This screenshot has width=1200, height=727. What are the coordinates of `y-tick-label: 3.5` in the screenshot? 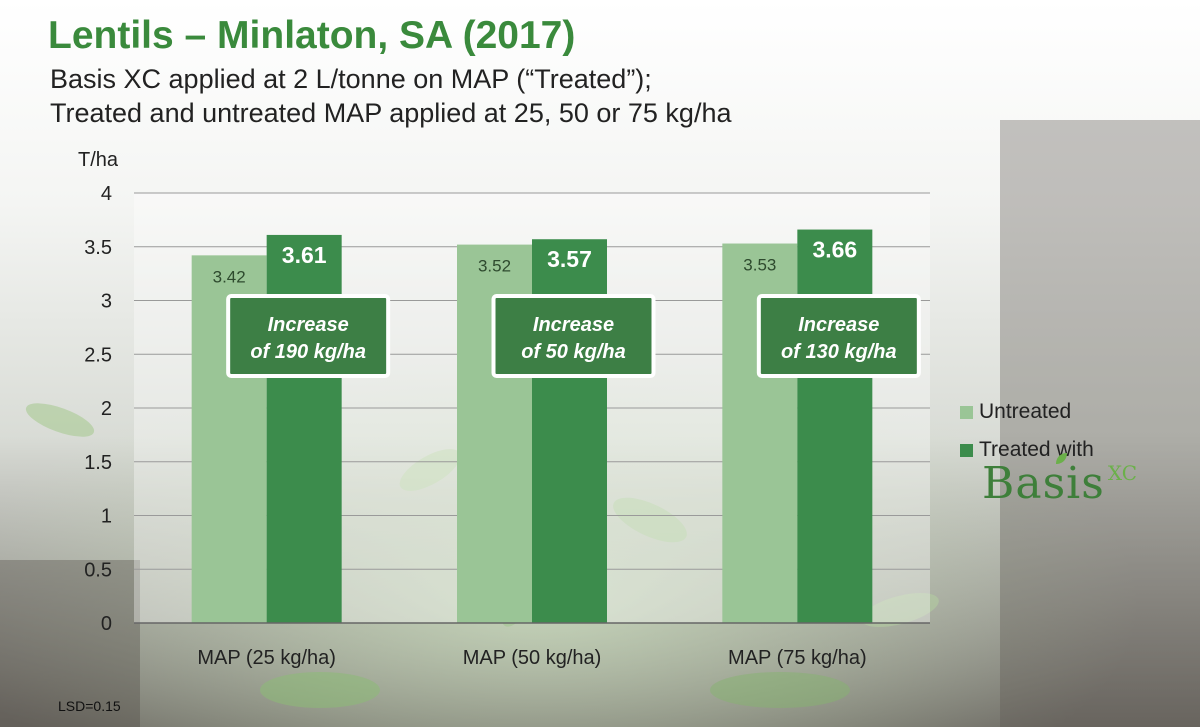 It's located at (98, 248).